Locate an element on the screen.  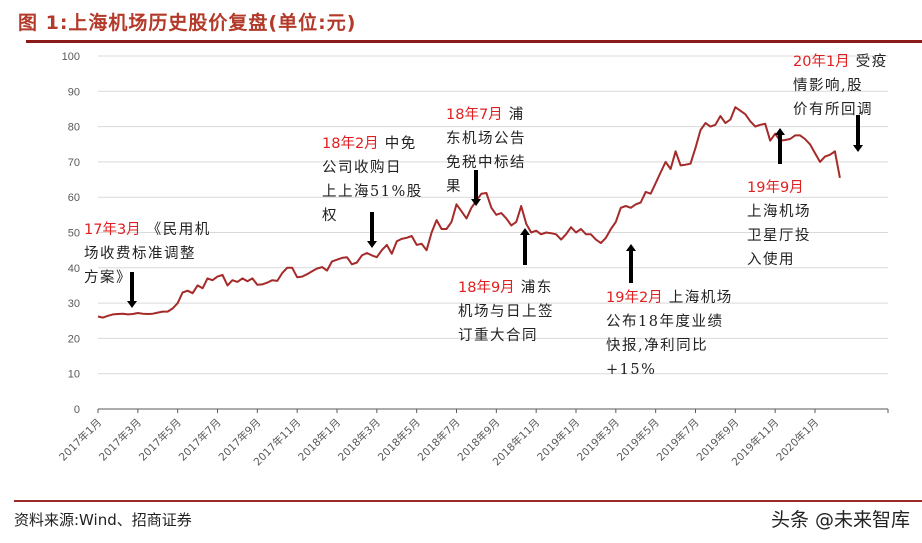
annotation-text: 场收费标准调整 is located at coordinates (140, 254).